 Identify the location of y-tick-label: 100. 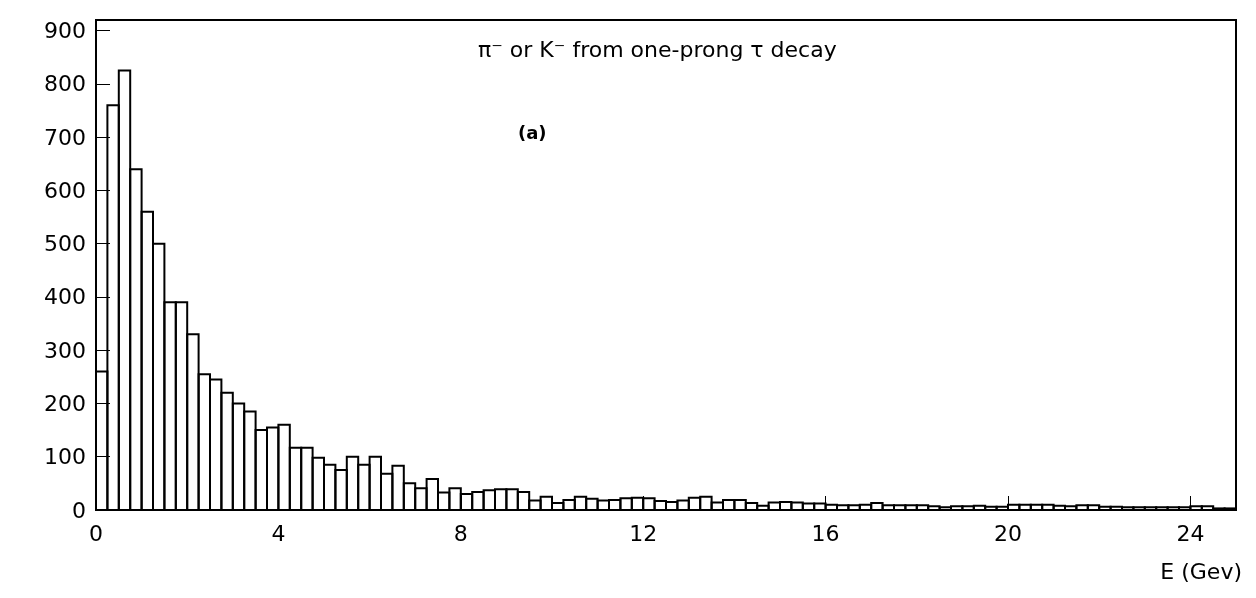
(65, 457).